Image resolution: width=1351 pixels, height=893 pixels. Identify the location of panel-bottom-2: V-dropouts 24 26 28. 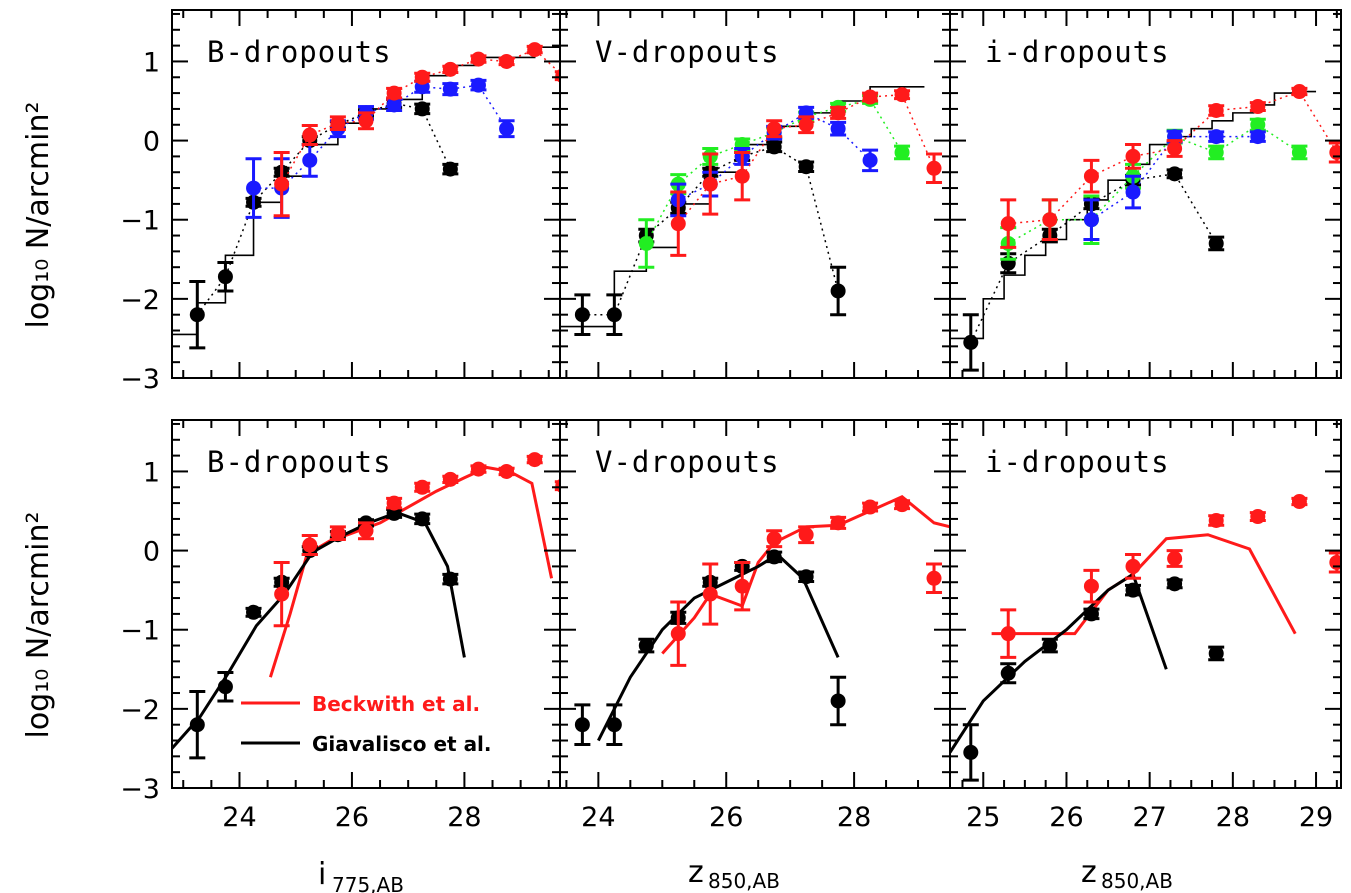
(755, 626).